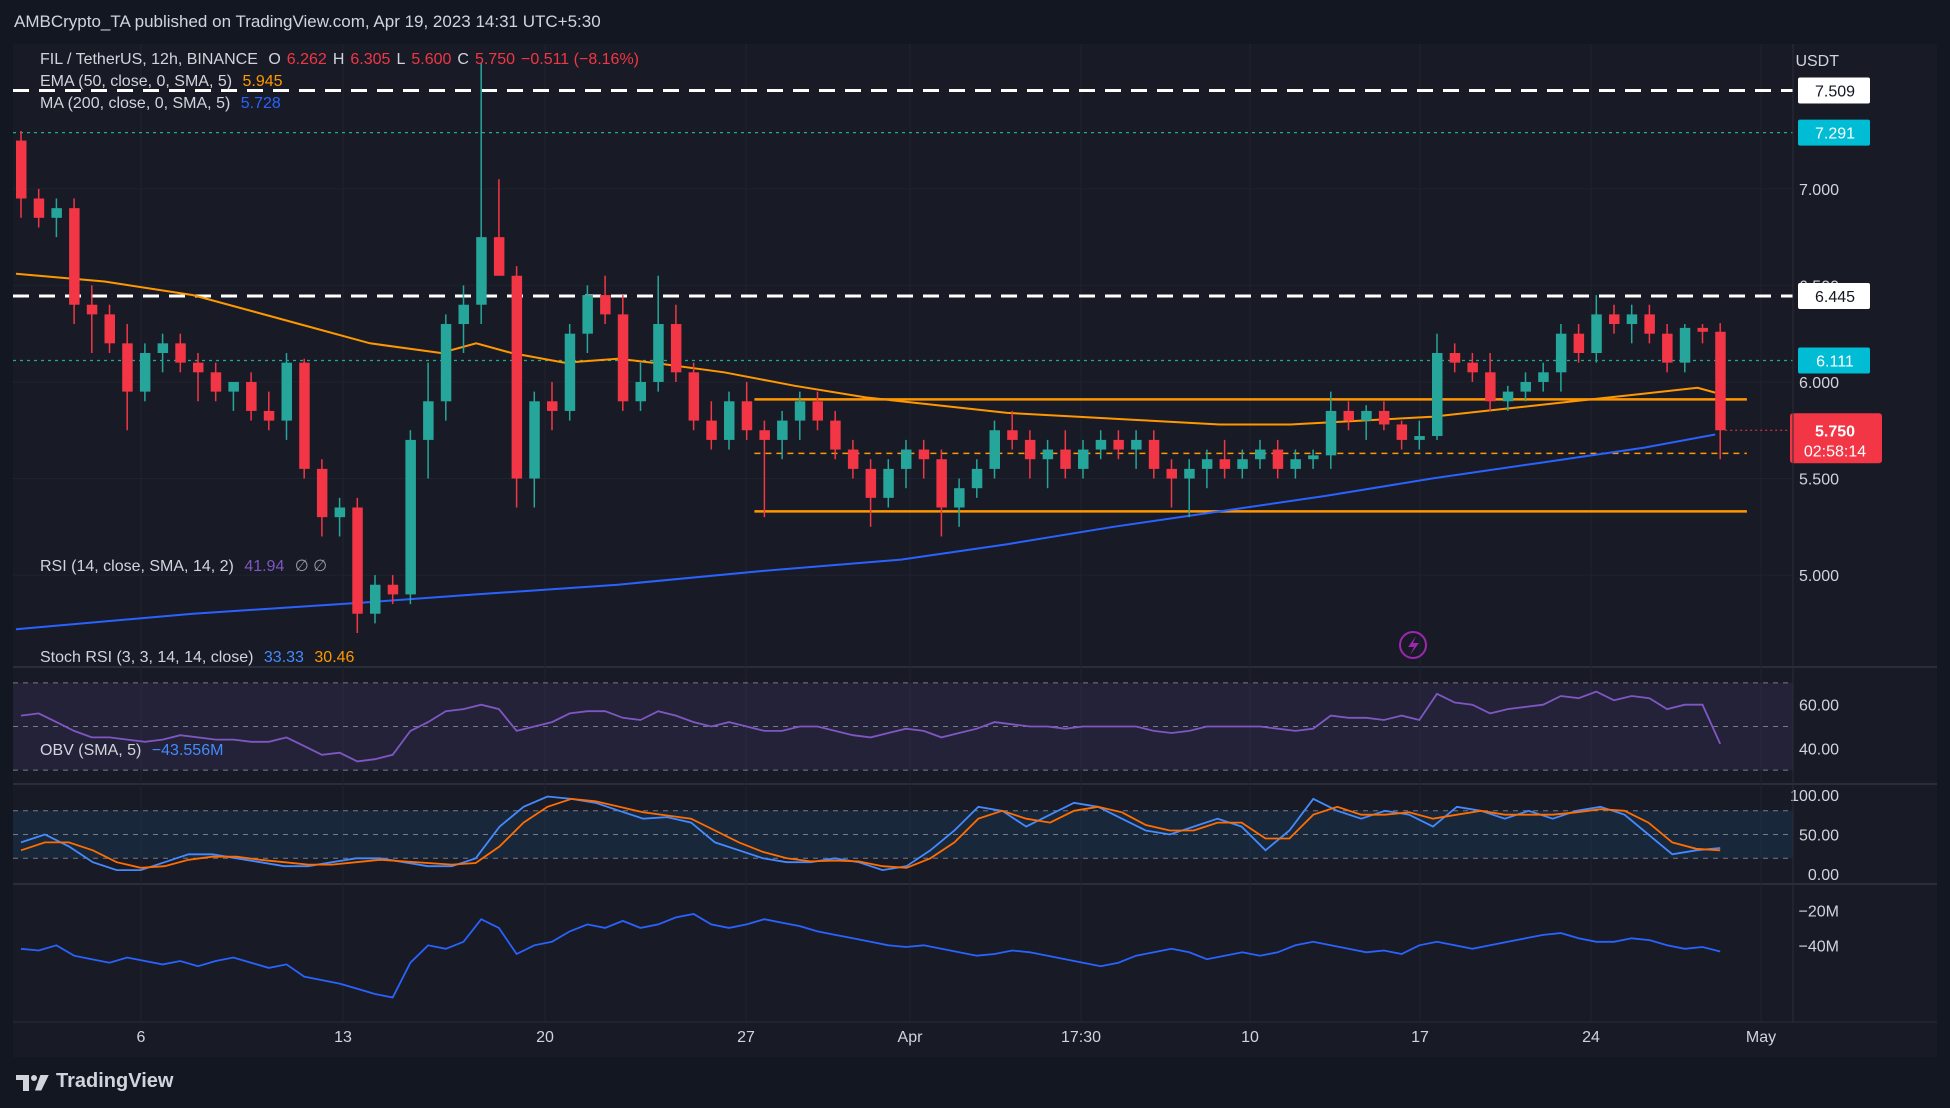 The image size is (1950, 1108). I want to click on level-price-label: 7.509, so click(1835, 92).